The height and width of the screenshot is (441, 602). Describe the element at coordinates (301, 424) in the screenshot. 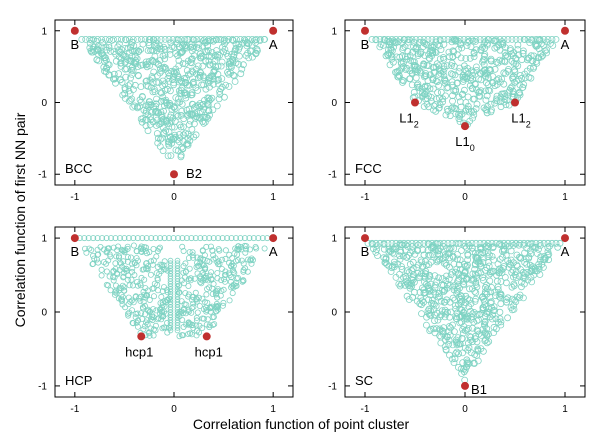

I see `x-axis-label: Correlation function of point cluster` at that location.